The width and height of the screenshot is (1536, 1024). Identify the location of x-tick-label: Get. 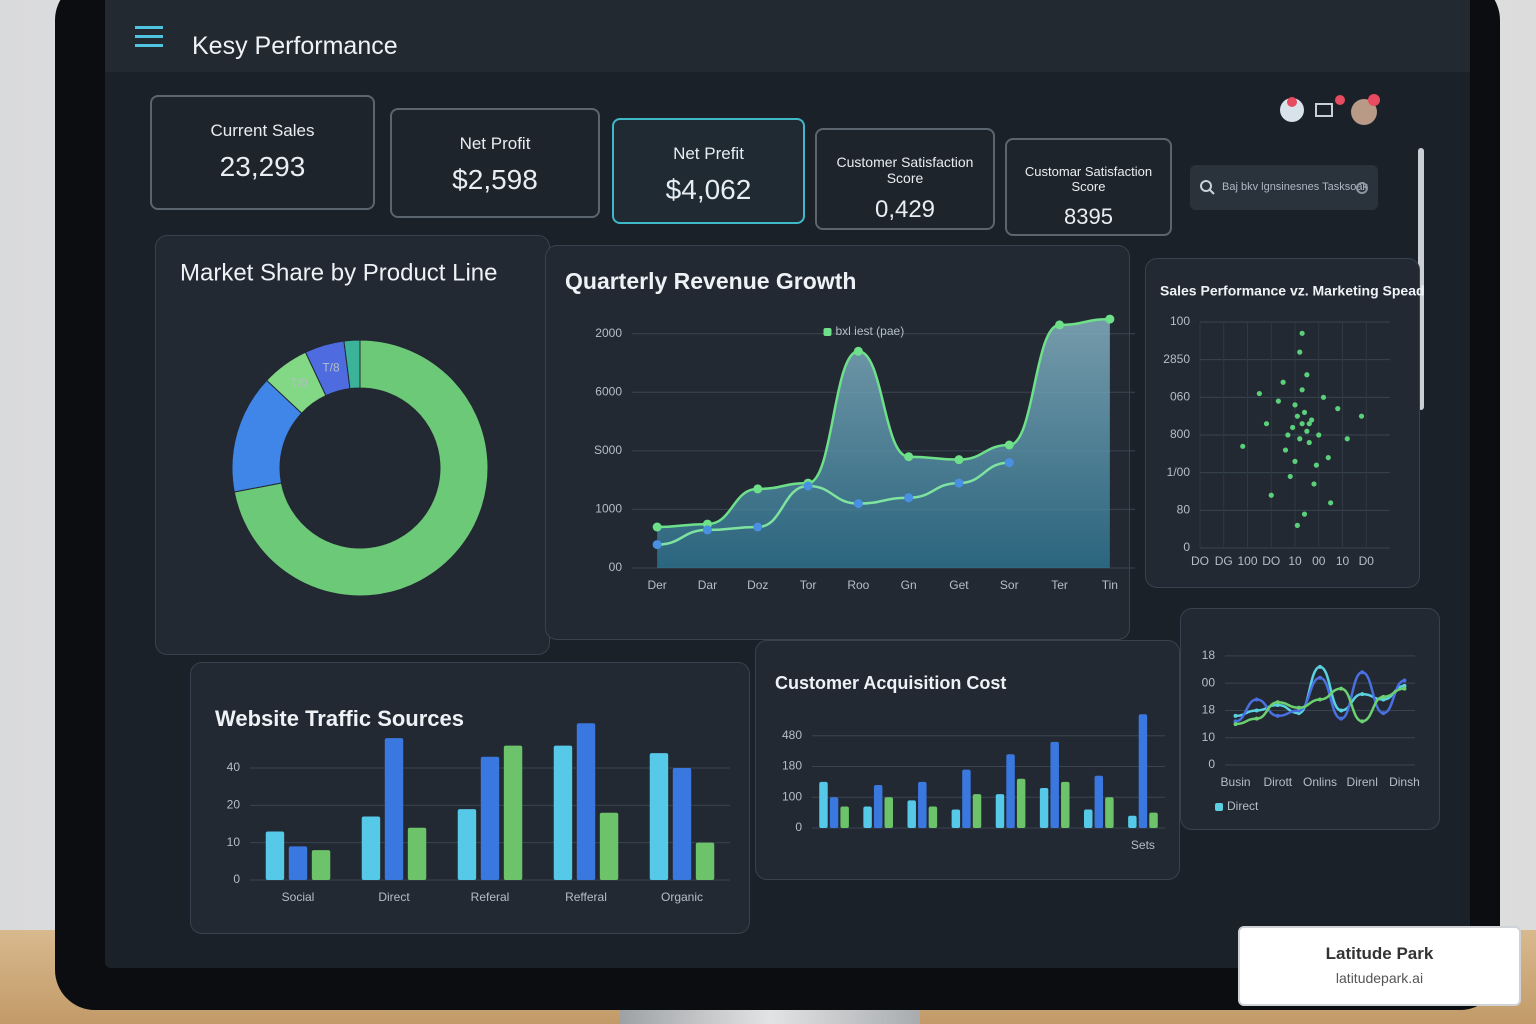
(959, 585).